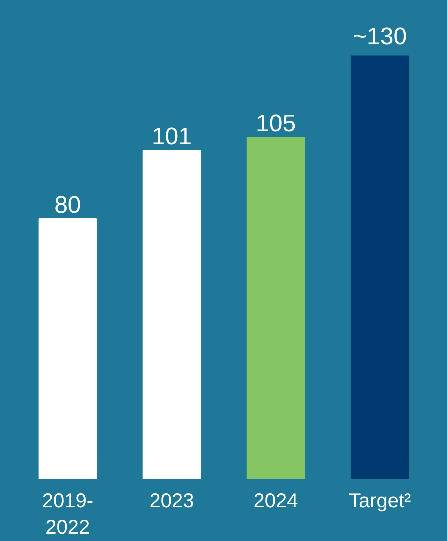  I want to click on x-tick-label: 2019-2022, so click(68, 514).